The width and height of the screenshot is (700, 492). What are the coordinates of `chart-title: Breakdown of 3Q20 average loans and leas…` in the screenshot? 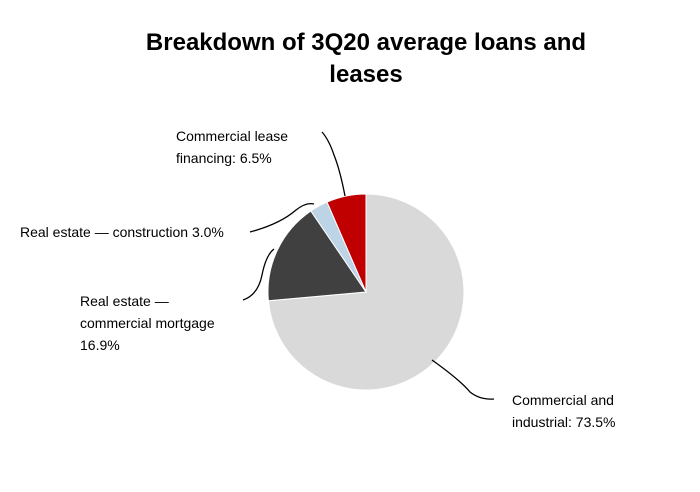 It's located at (366, 58).